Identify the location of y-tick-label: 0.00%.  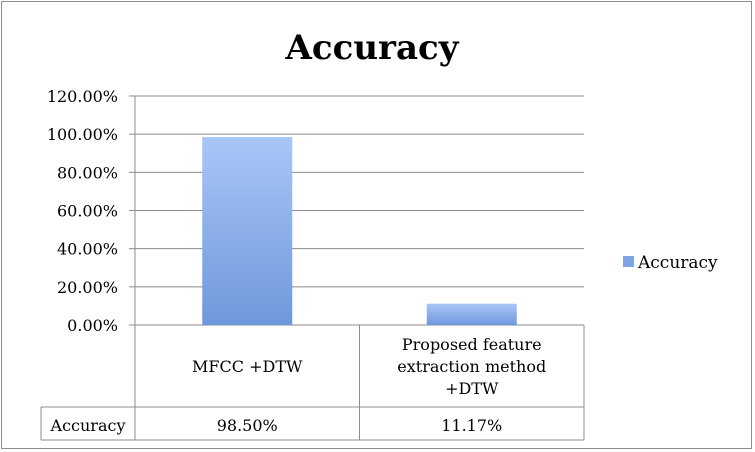
(92, 325).